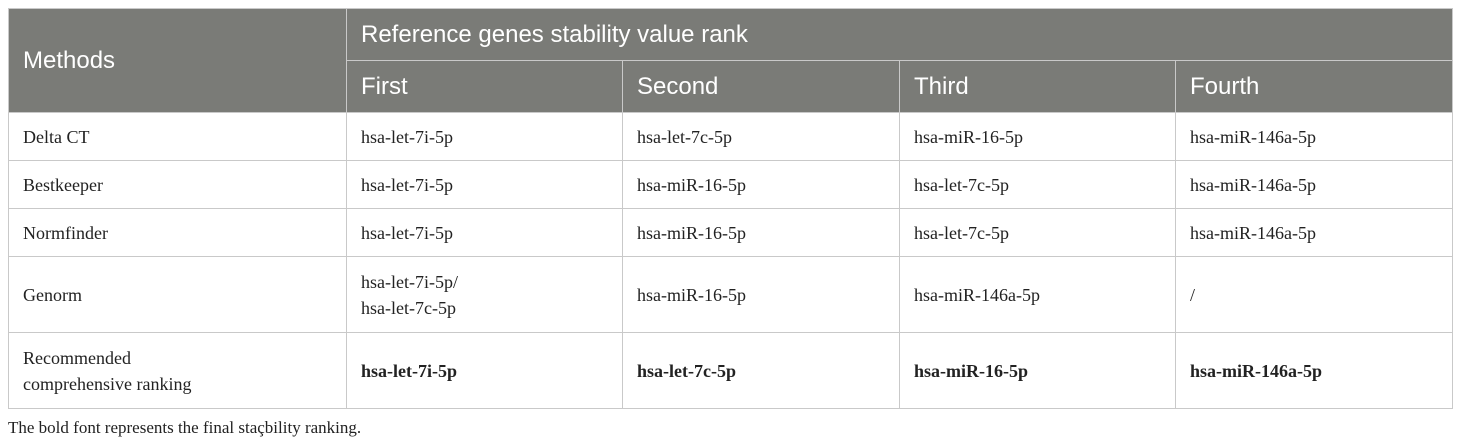 The image size is (1460, 445). What do you see at coordinates (1314, 294) in the screenshot?
I see `rank-fourth-cell: /` at bounding box center [1314, 294].